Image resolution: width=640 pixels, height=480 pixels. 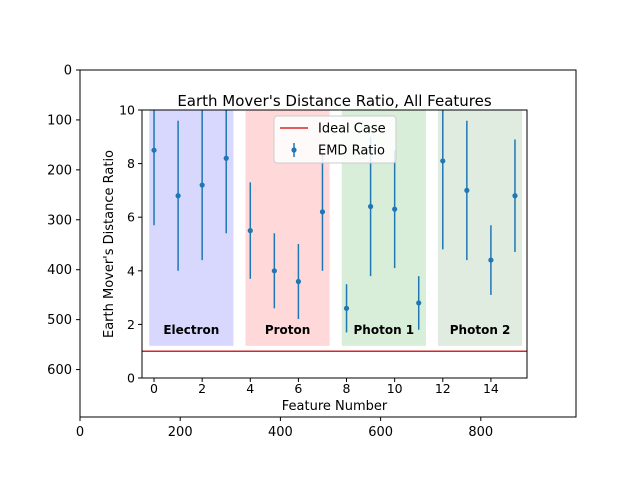 What do you see at coordinates (131, 324) in the screenshot?
I see `y-tick-label: 2` at bounding box center [131, 324].